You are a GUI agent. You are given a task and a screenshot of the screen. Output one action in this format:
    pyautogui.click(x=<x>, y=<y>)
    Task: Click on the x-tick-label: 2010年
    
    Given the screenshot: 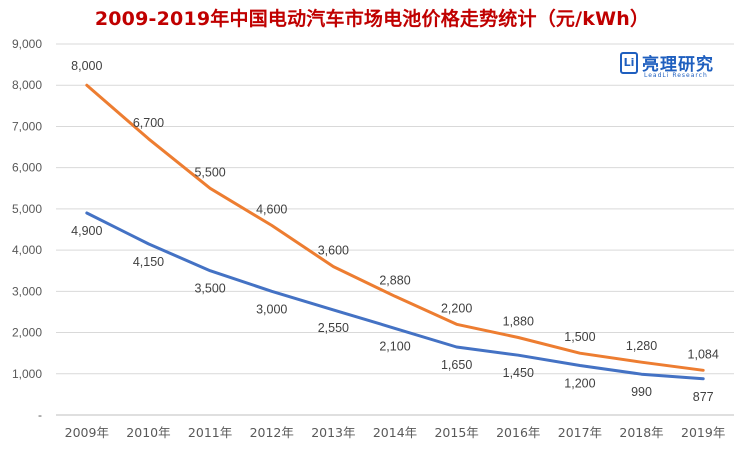 What is the action you would take?
    pyautogui.click(x=148, y=432)
    